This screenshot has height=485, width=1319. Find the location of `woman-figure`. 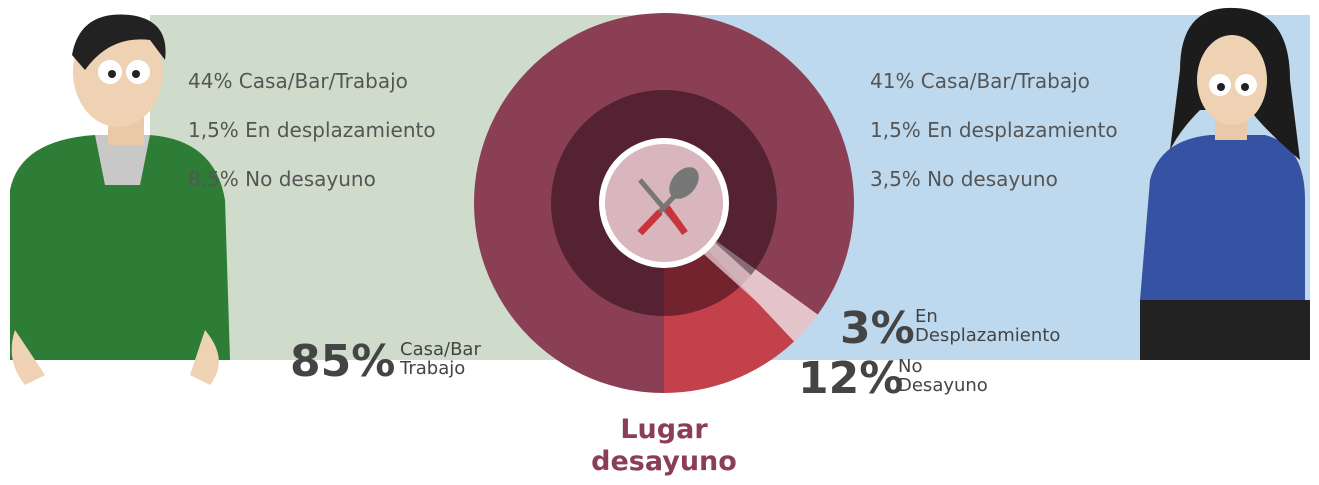

woman-figure is located at coordinates (1225, 183).